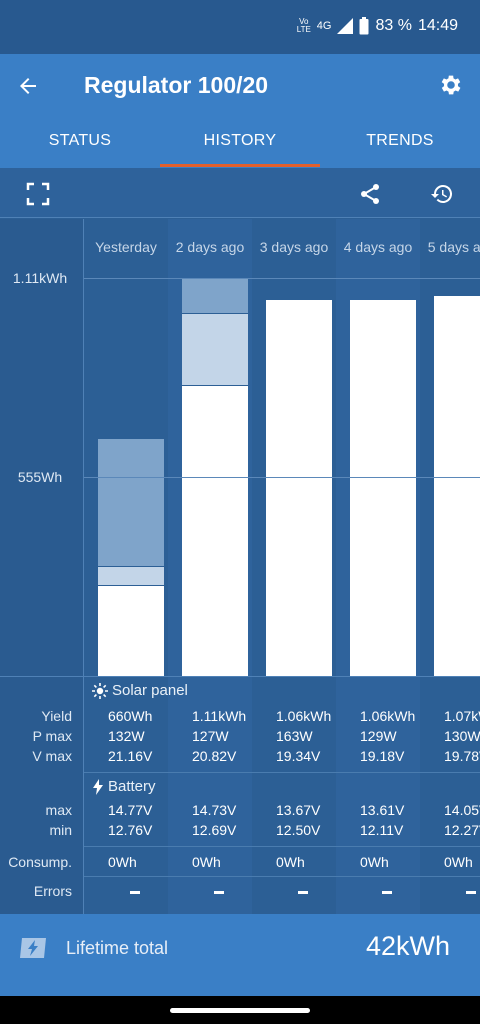  Describe the element at coordinates (214, 756) in the screenshot. I see `table-cell-vmax: 20.82V` at that location.